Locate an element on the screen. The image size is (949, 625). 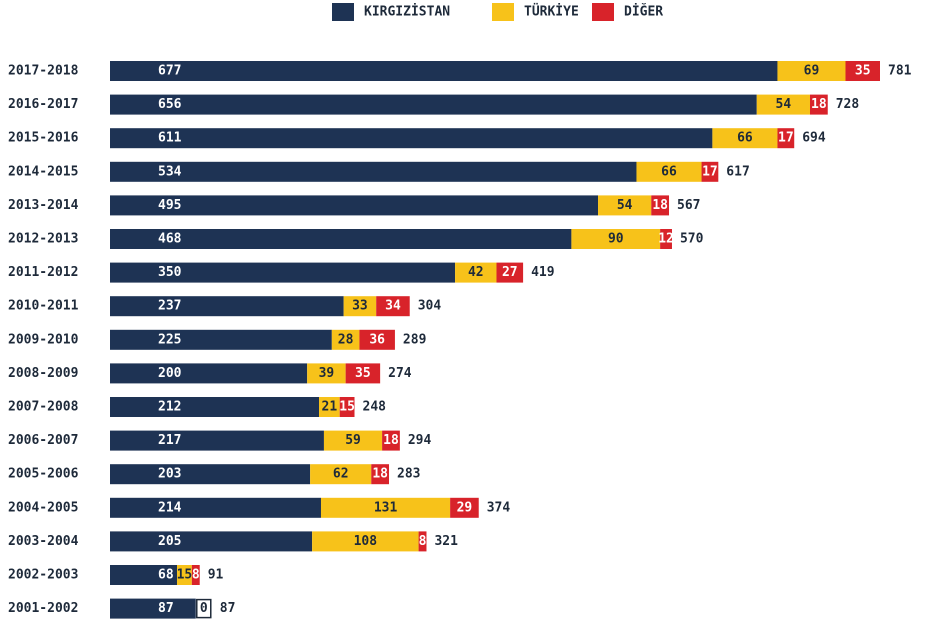
value-label: 205 is located at coordinates (169, 541).